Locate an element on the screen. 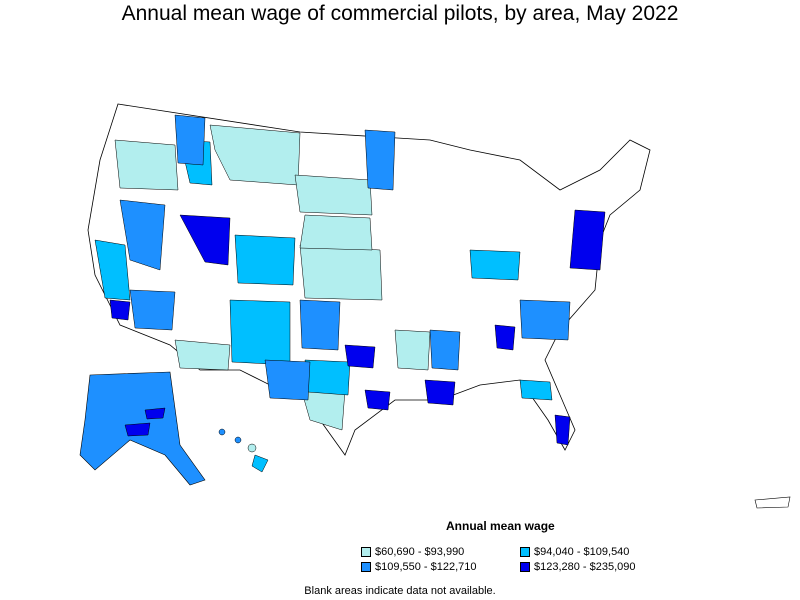 The width and height of the screenshot is (800, 600). area-northeast-corridor is located at coordinates (587, 240).